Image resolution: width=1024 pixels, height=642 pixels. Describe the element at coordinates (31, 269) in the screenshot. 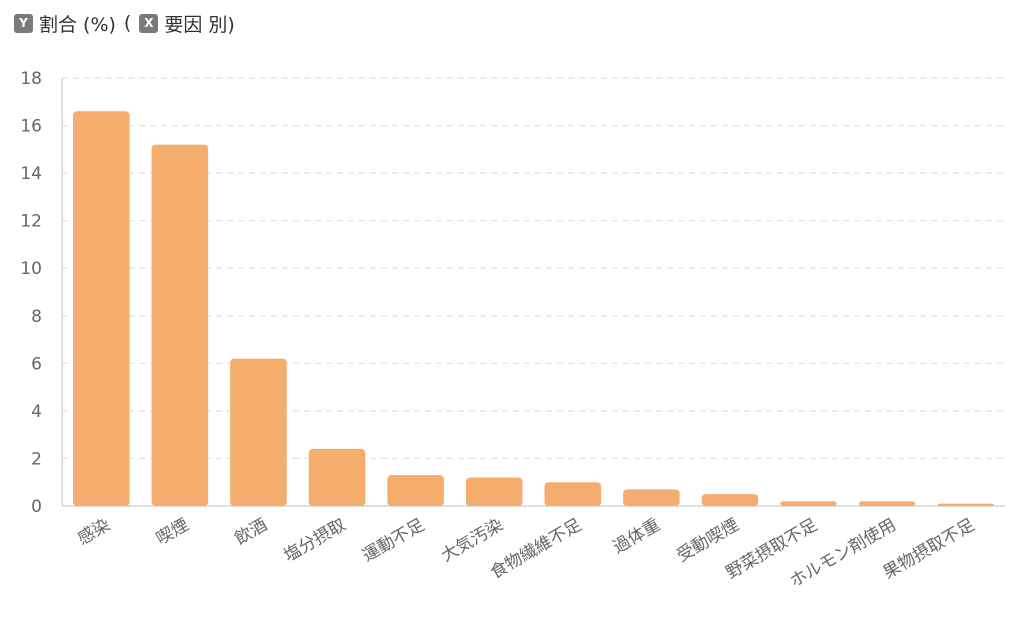

I see `y-tick-label: 10` at that location.